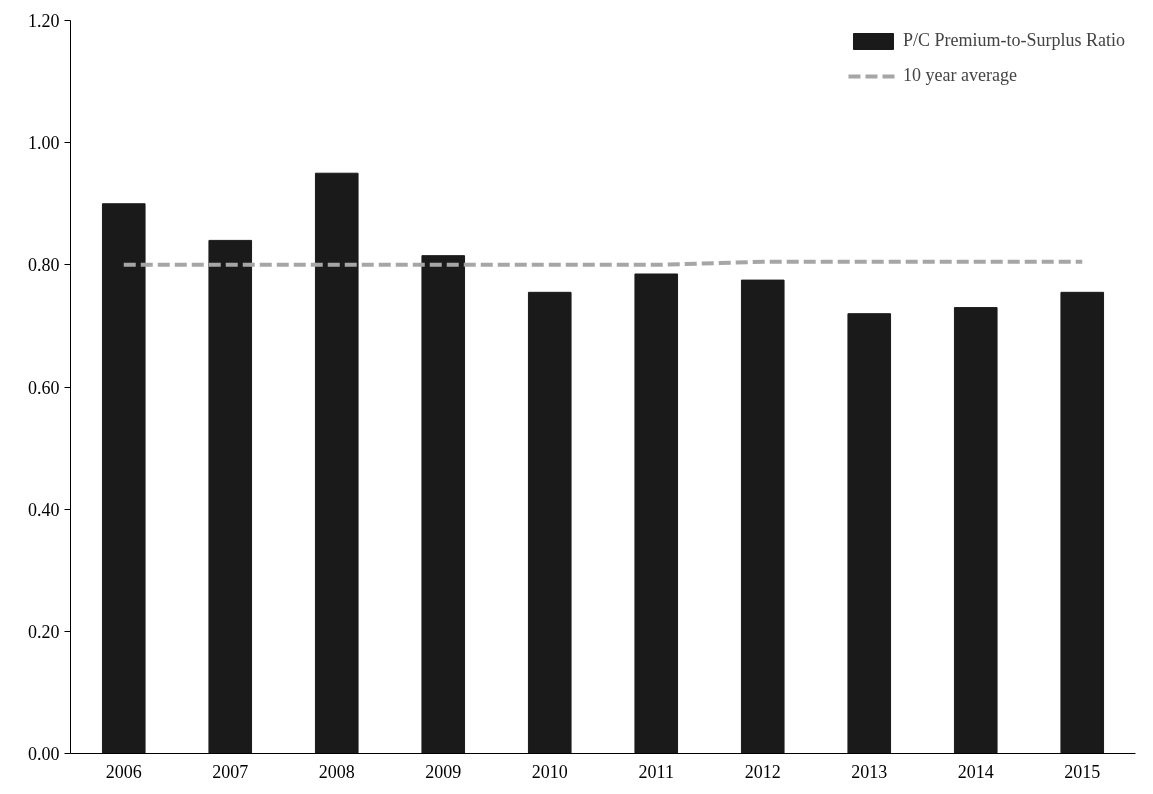 The width and height of the screenshot is (1153, 794). Describe the element at coordinates (44, 631) in the screenshot. I see `y-tick-label: 0.20` at that location.